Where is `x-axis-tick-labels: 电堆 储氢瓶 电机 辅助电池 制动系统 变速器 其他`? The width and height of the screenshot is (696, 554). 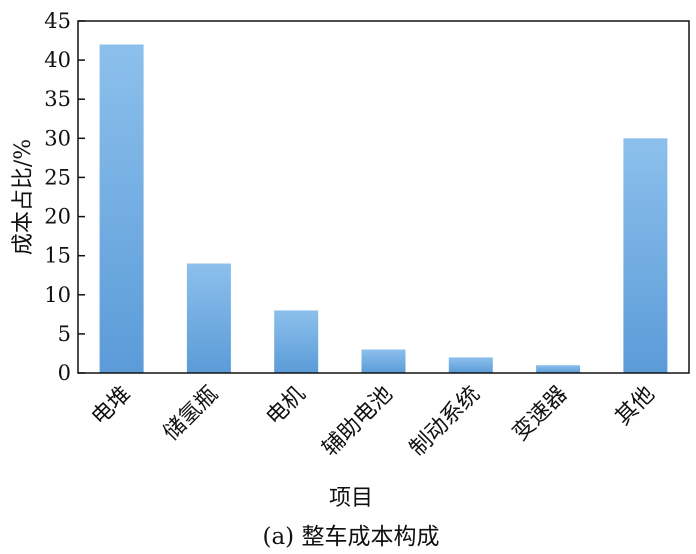
x-axis-tick-labels: 电堆 储氢瓶 电机 辅助电池 制动系统 变速器 其他 is located at coordinates (373, 422).